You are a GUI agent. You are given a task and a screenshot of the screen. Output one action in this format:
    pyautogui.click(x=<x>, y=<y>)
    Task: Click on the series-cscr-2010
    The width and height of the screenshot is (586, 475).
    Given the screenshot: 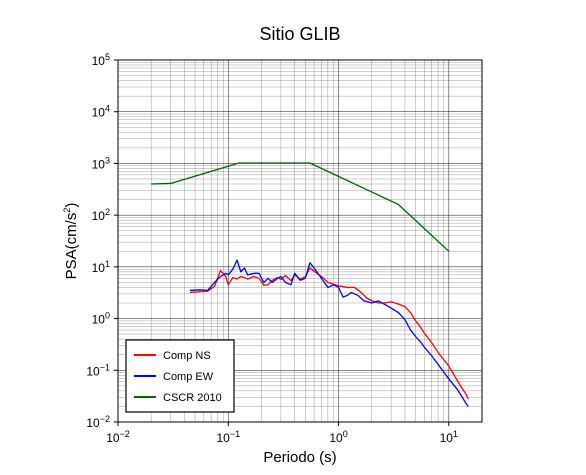 What is the action you would take?
    pyautogui.click(x=300, y=207)
    